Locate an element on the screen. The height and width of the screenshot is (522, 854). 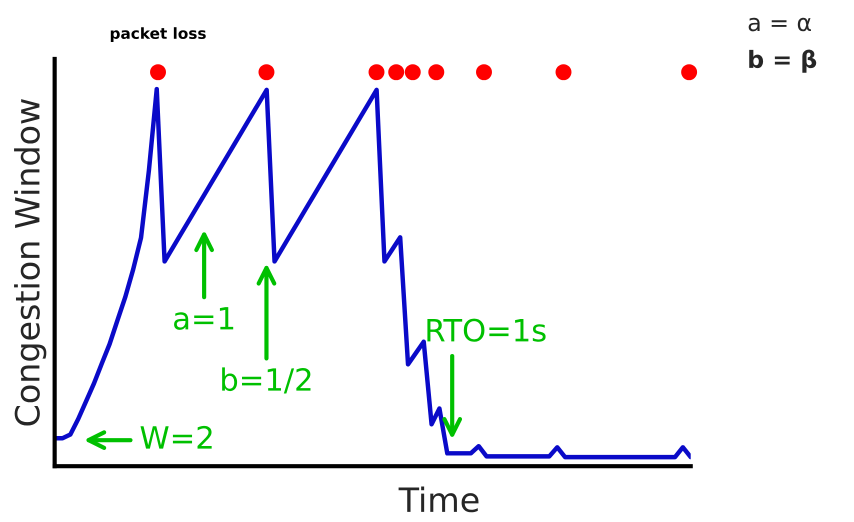
annotation: RTO=1s is located at coordinates (486, 330).